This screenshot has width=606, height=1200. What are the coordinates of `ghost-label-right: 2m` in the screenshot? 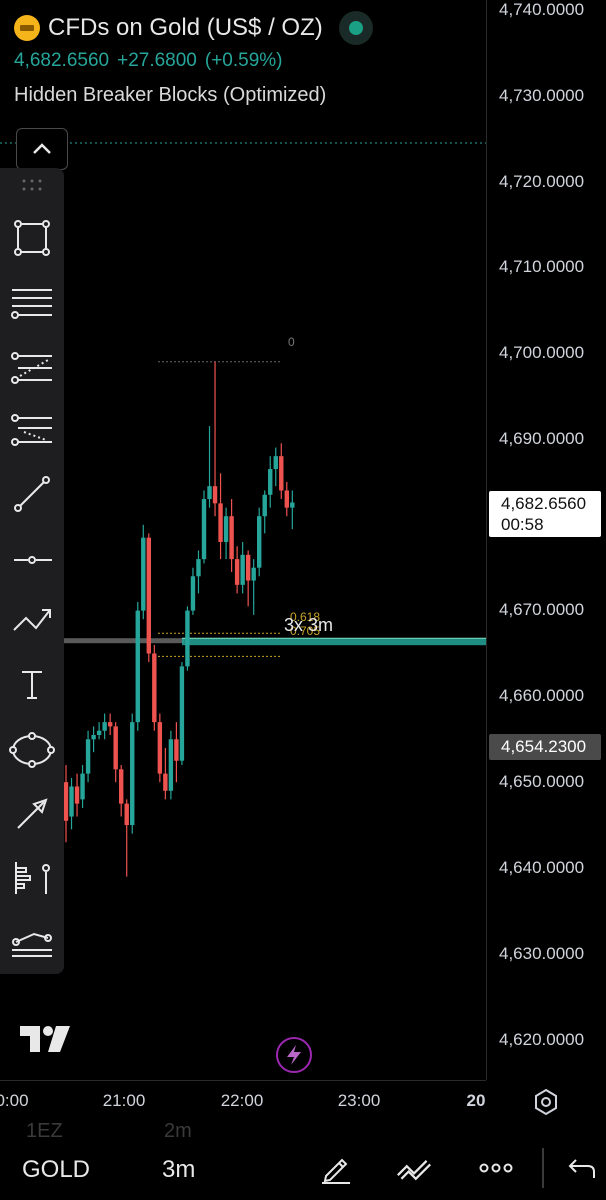 It's located at (178, 1130).